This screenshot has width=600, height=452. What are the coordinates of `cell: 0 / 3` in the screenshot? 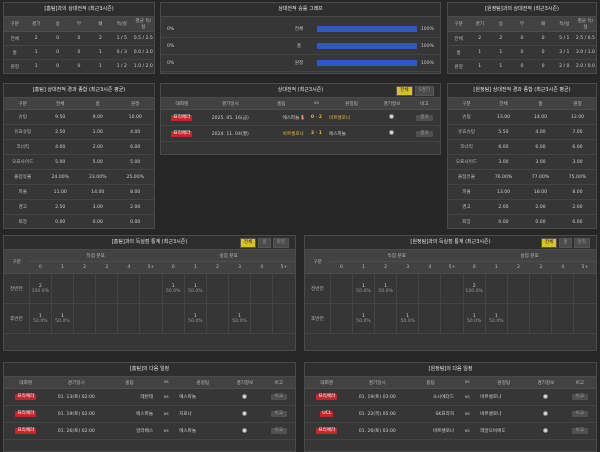 It's located at (122, 52).